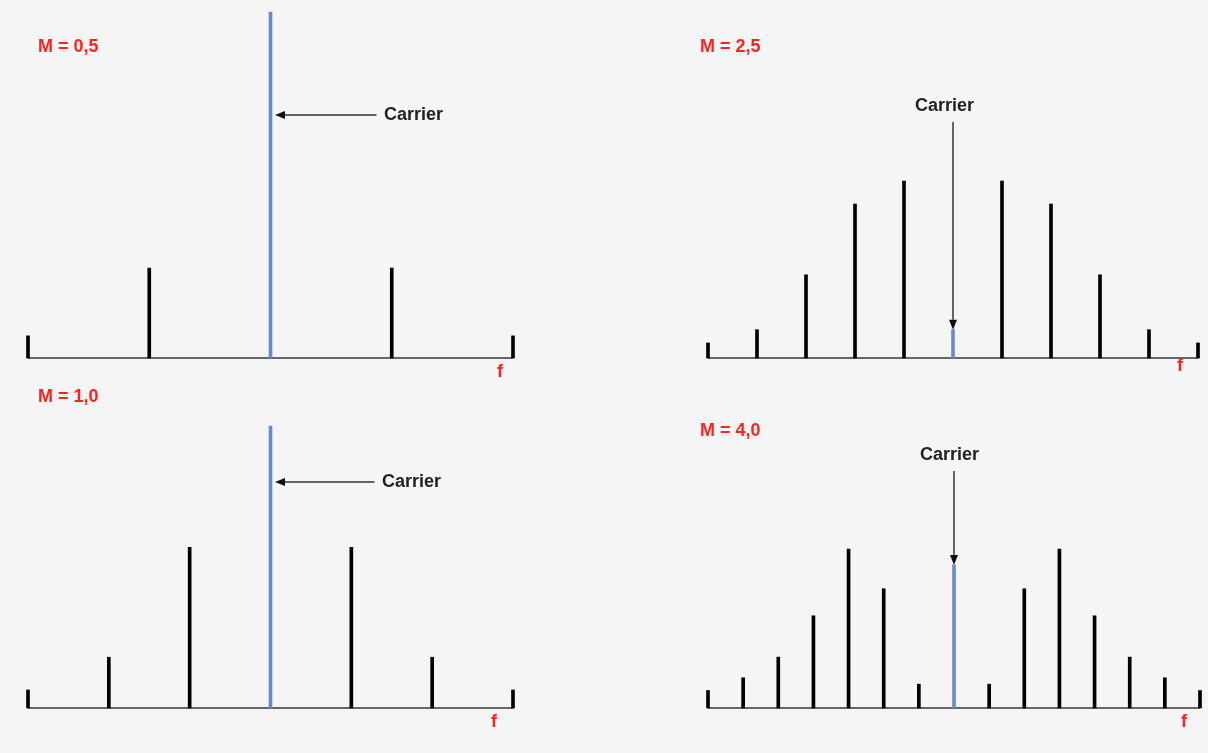 The width and height of the screenshot is (1208, 753). Describe the element at coordinates (68, 396) in the screenshot. I see `chart-title: M = 1,0` at that location.